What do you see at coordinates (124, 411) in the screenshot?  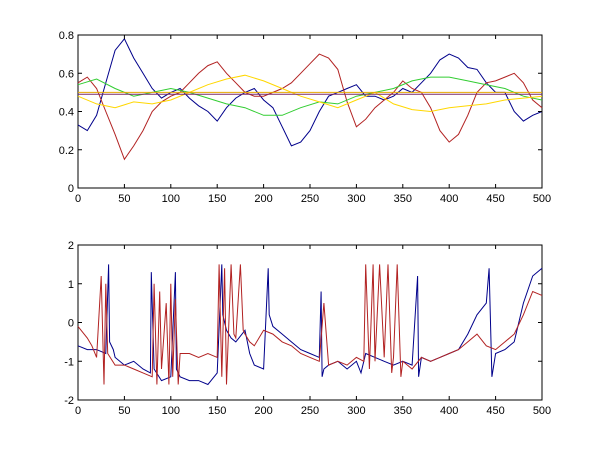 I see `bottom-x-tick-label: 50` at bounding box center [124, 411].